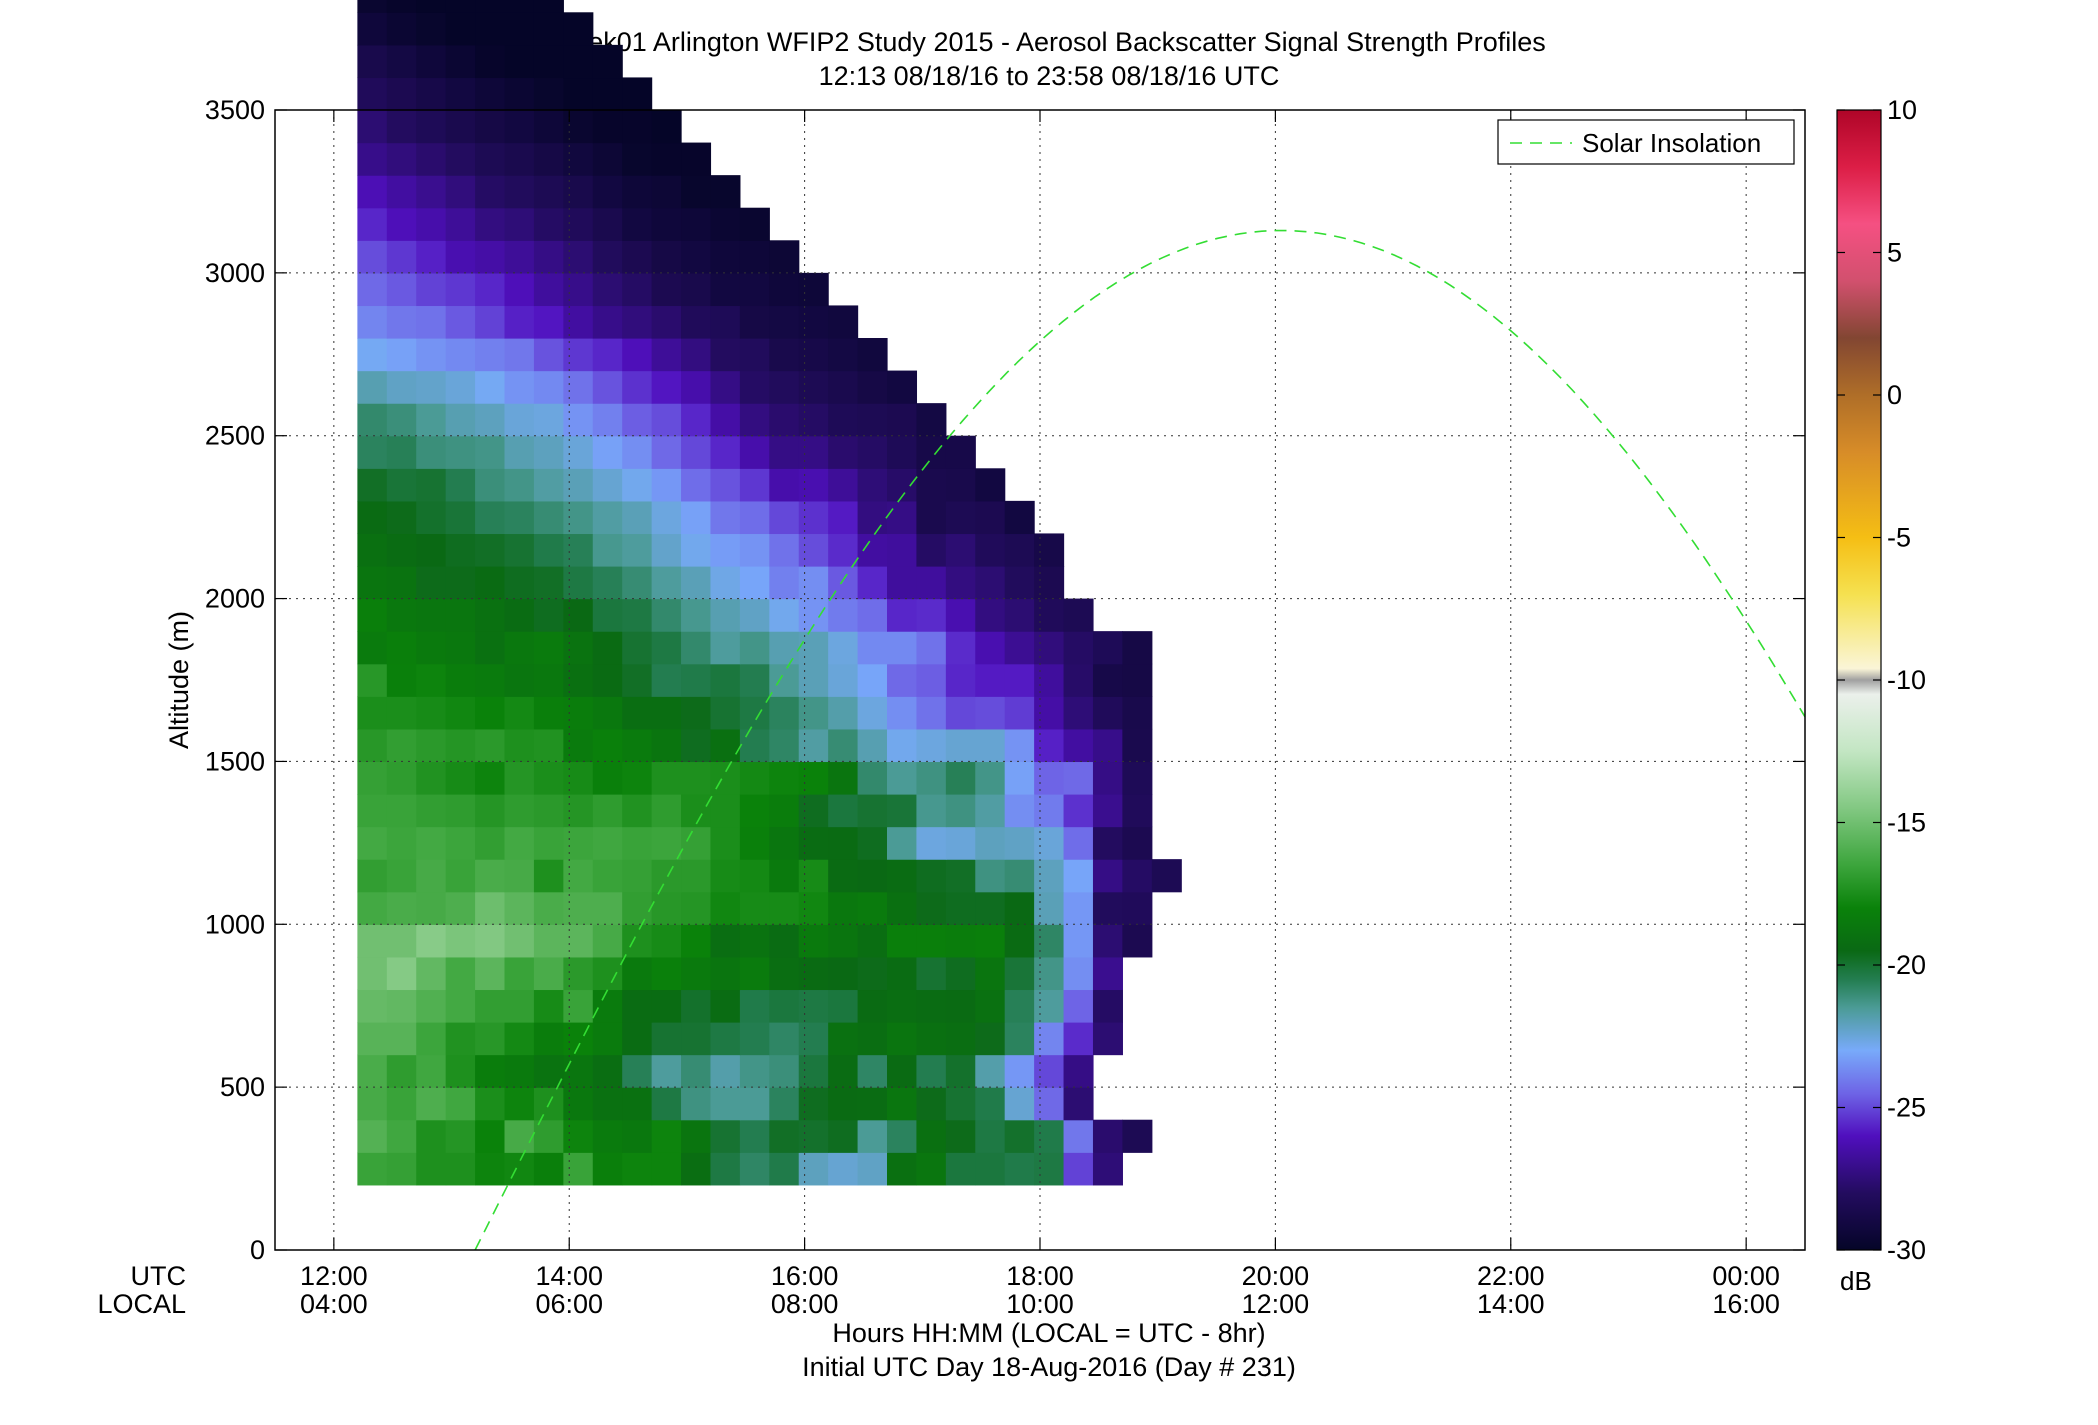 The width and height of the screenshot is (2098, 1425). Describe the element at coordinates (1746, 1276) in the screenshot. I see `x-tick-label-utc: 00:00` at that location.